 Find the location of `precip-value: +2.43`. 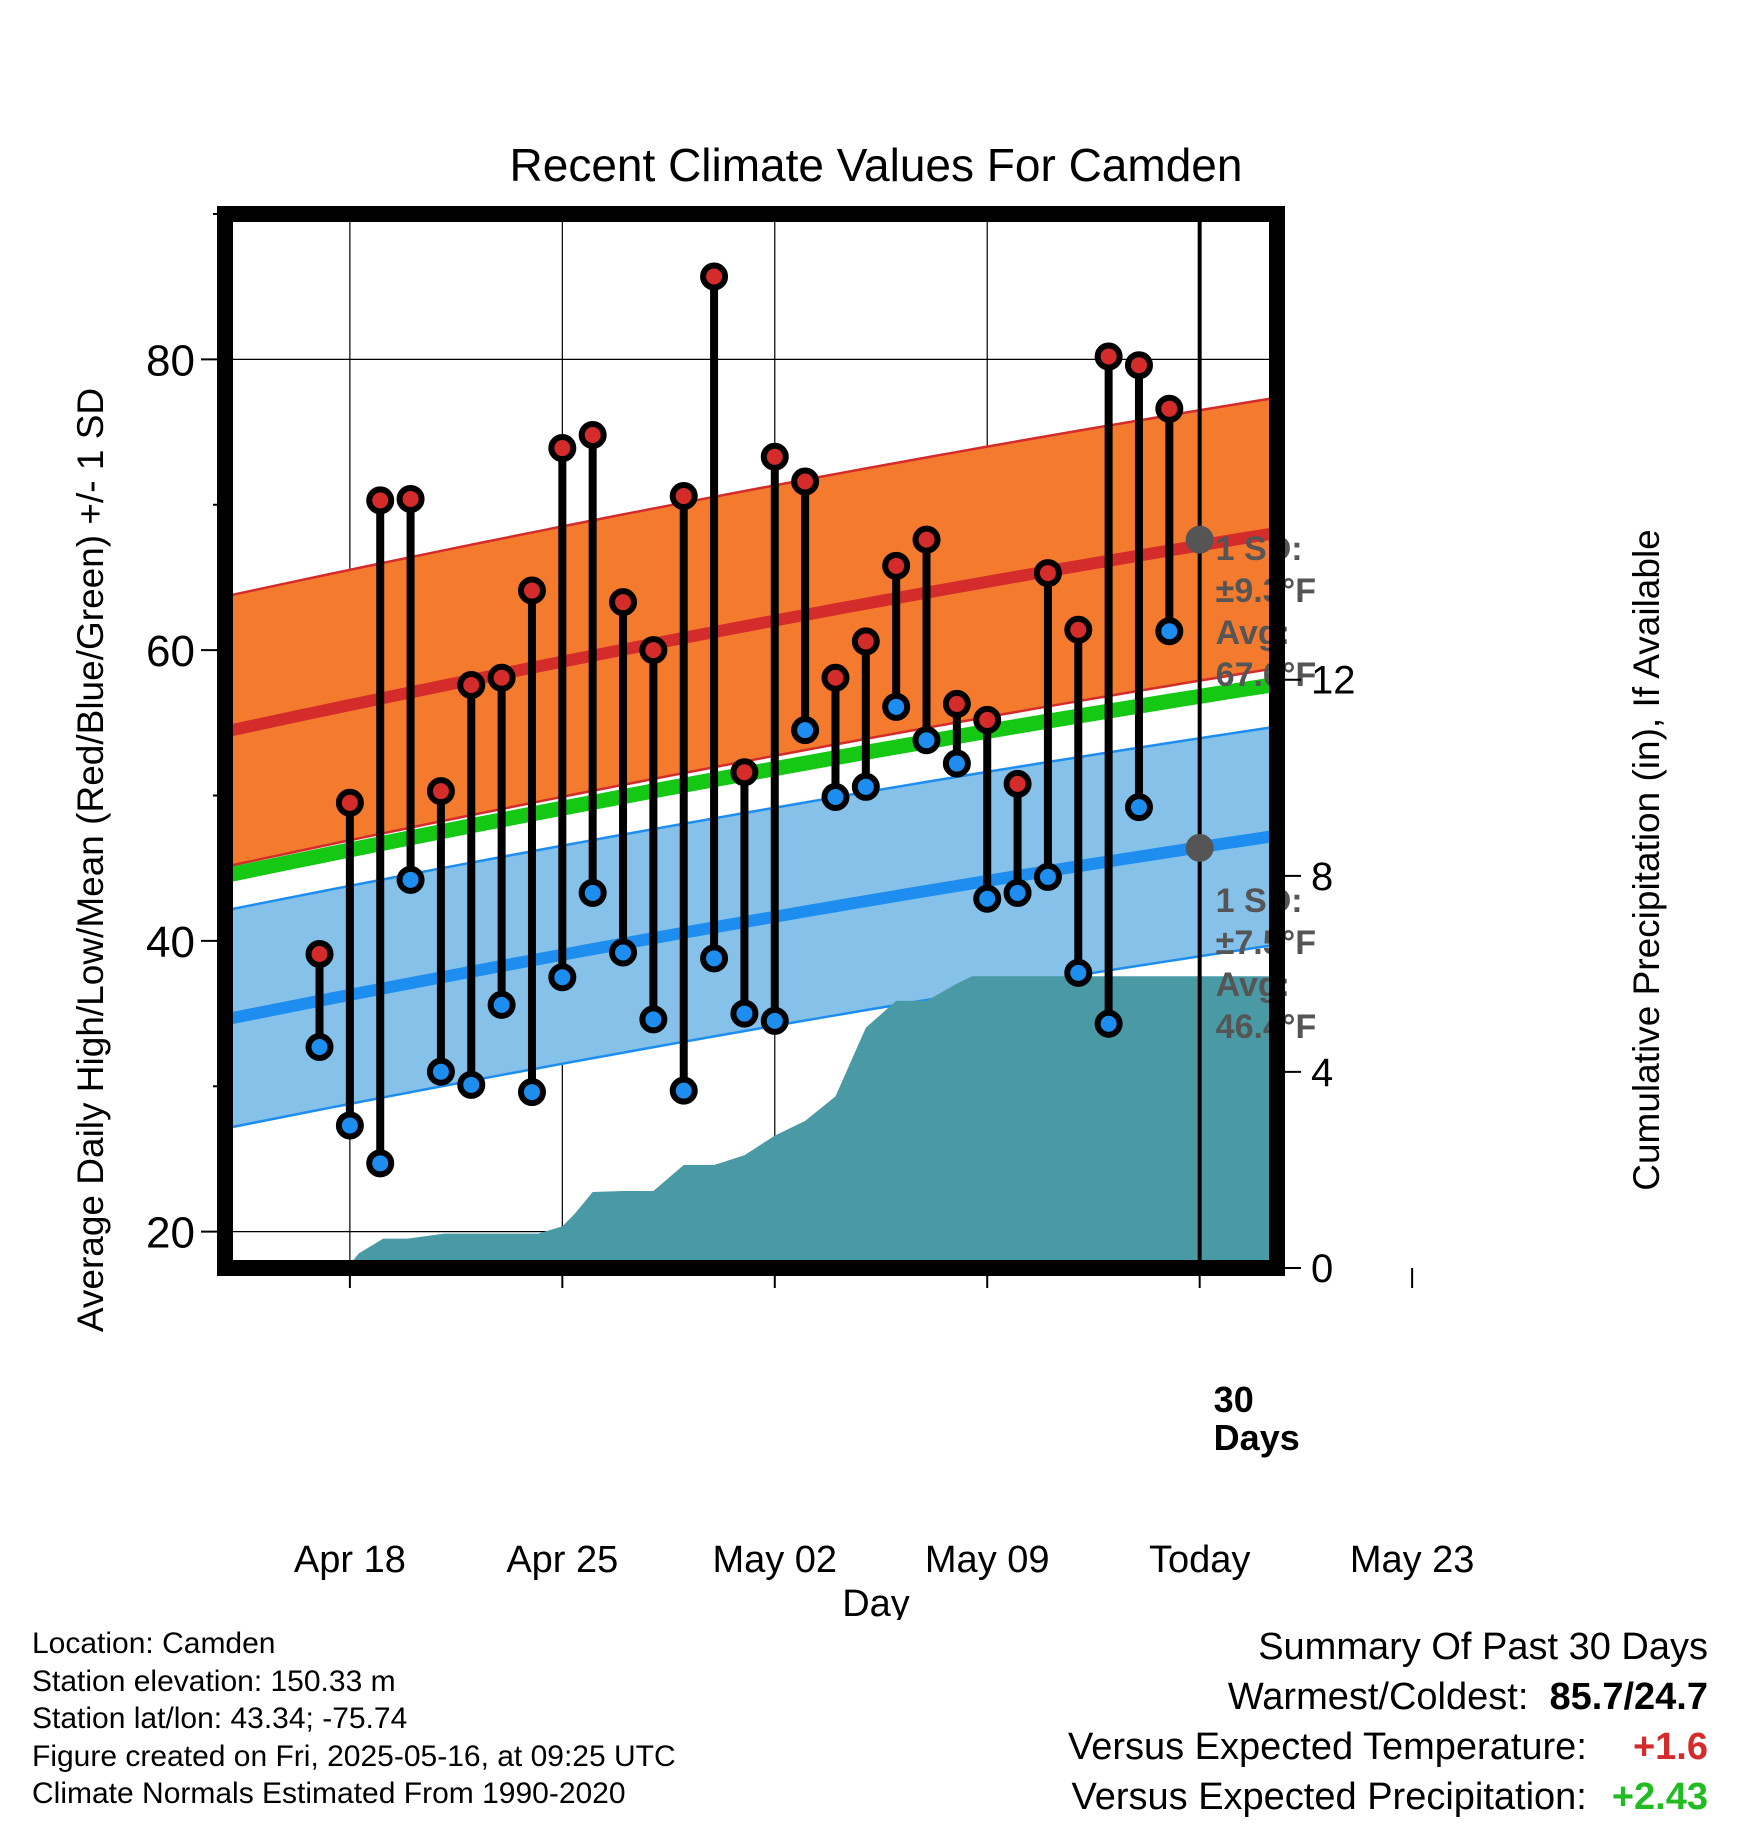

precip-value: +2.43 is located at coordinates (1659, 1797).